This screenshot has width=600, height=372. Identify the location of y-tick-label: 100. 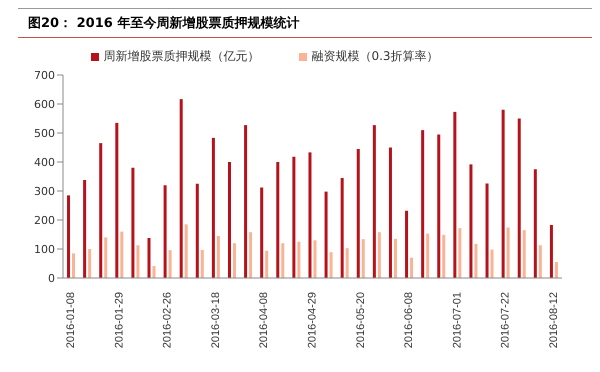
(44, 249).